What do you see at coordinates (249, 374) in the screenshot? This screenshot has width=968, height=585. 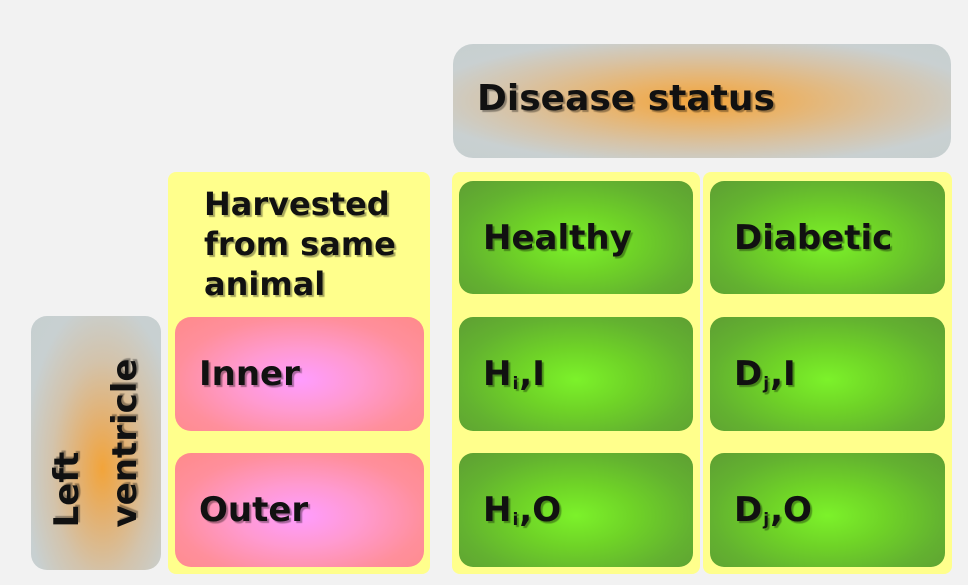 I see `inner-row-label: Inner` at bounding box center [249, 374].